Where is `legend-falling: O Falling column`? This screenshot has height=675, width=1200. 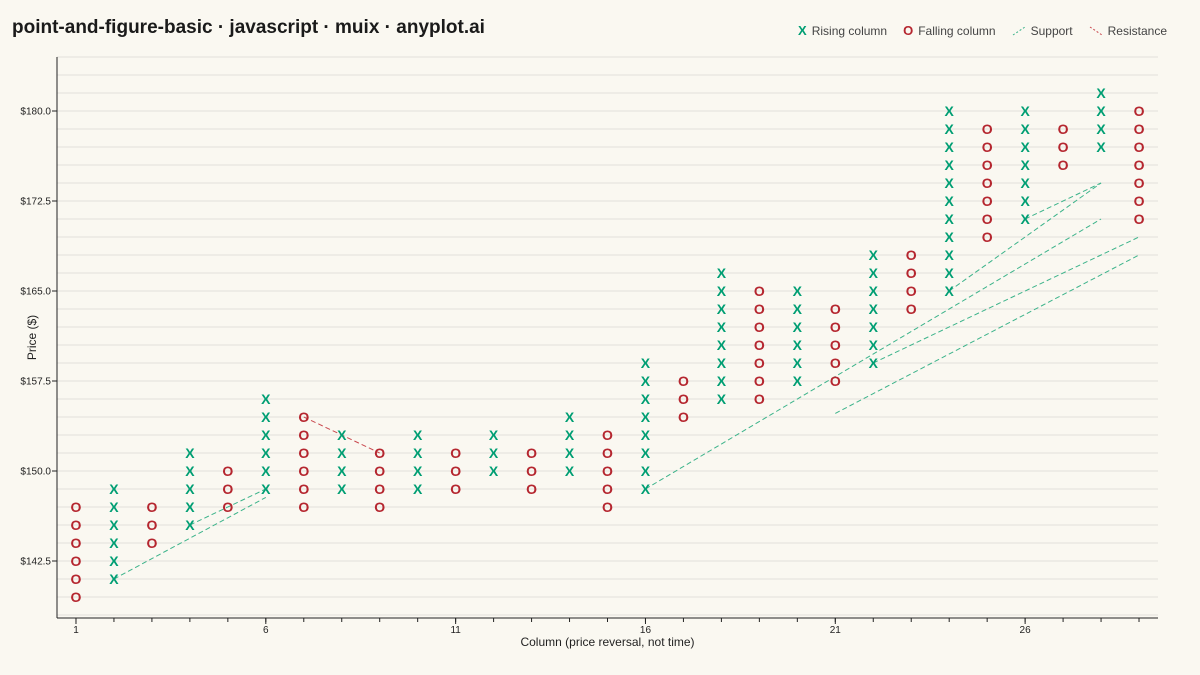
legend-falling: O Falling column is located at coordinates (949, 30).